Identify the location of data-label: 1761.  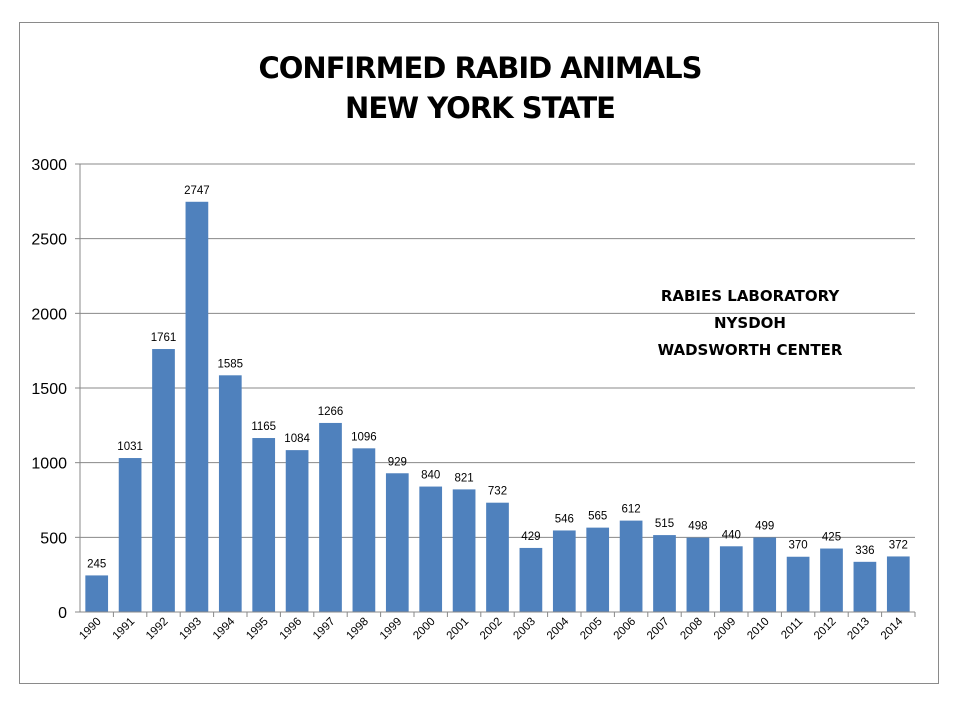
(164, 338).